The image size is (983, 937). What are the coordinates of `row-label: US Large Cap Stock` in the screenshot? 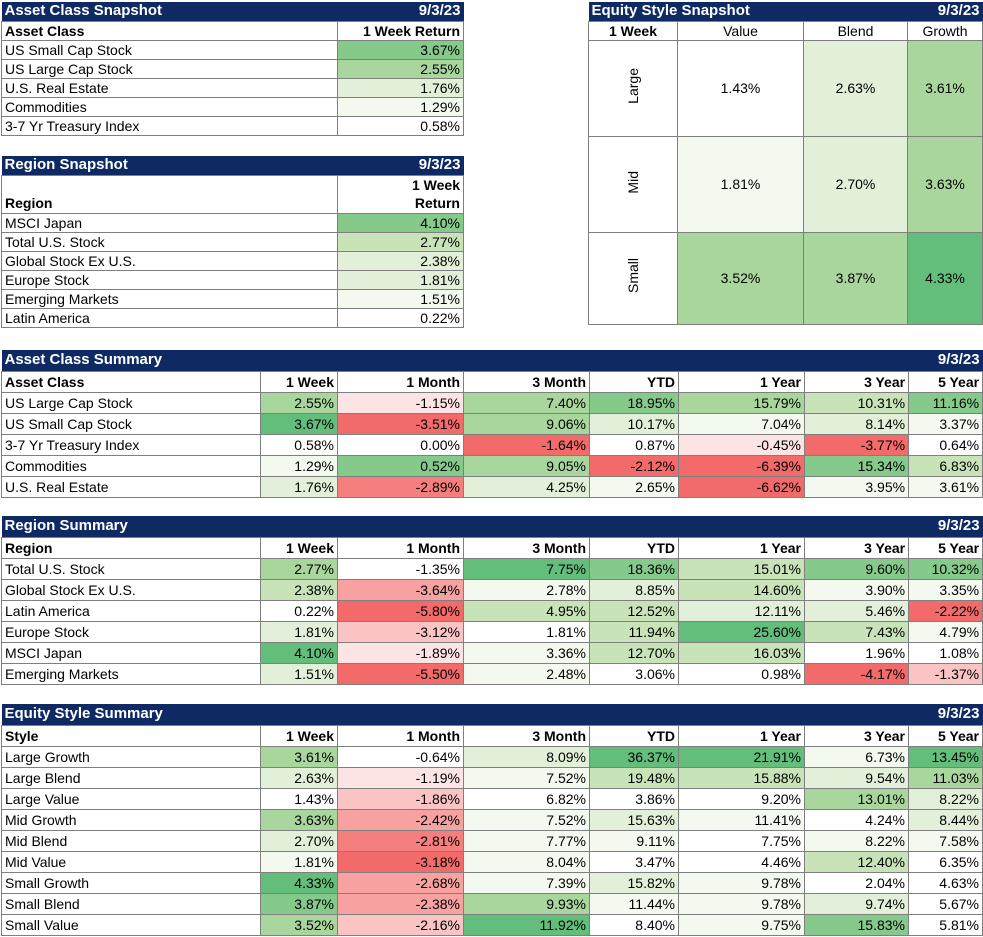 It's located at (169, 68).